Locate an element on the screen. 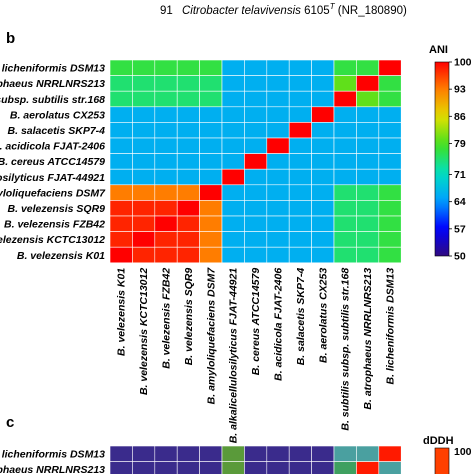 This screenshot has height=474, width=474. column-label: B. licheniformis DSM13 is located at coordinates (391, 326).